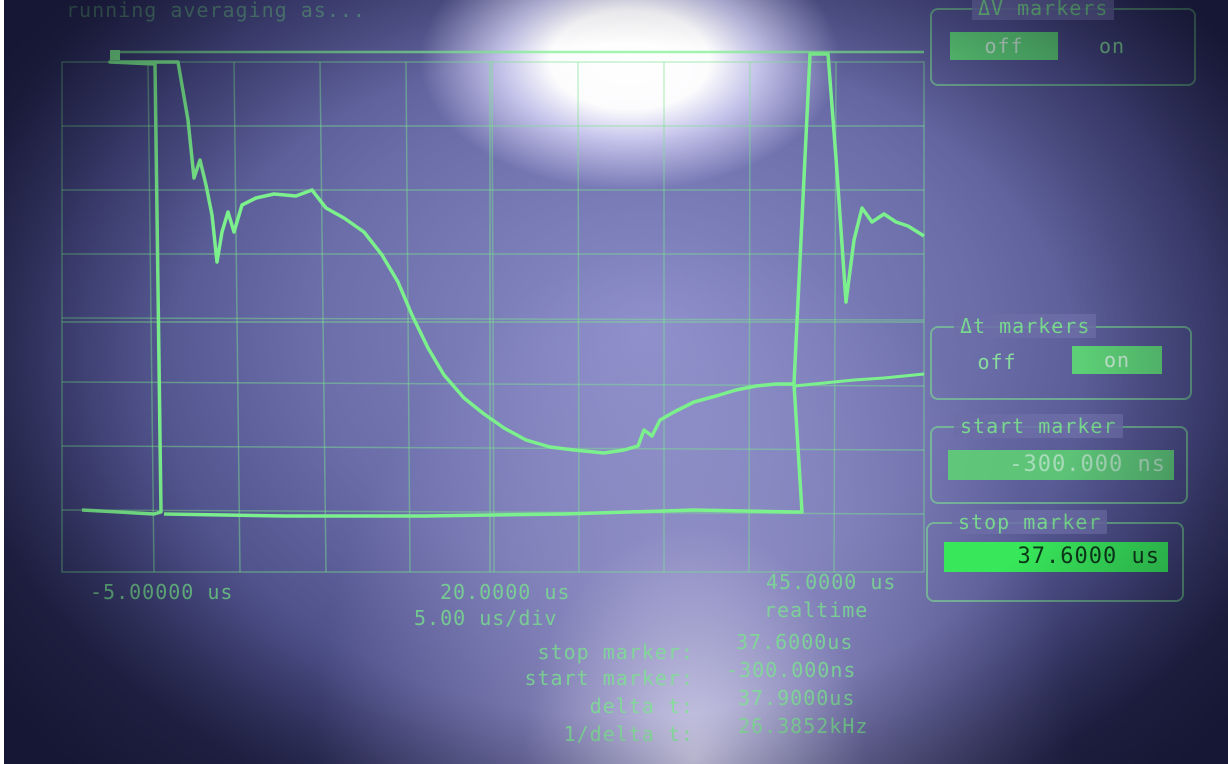 Image resolution: width=1228 pixels, height=764 pixels. I want to click on readout-value: 26.3852kHz, so click(803, 726).